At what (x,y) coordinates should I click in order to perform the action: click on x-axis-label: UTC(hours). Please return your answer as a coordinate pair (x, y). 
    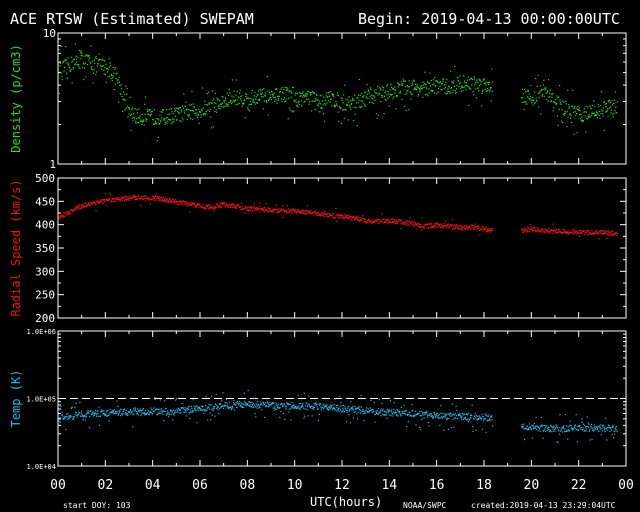
    Looking at the image, I should click on (346, 502).